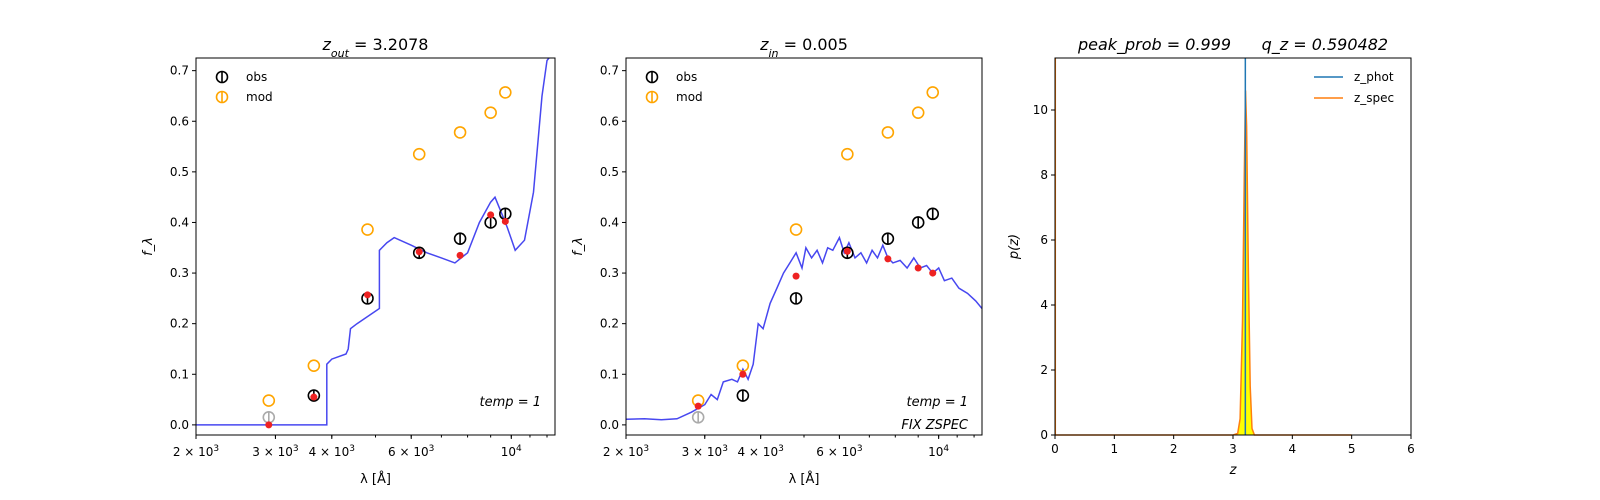  Describe the element at coordinates (1174, 449) in the screenshot. I see `x-tick-label: 2` at that location.